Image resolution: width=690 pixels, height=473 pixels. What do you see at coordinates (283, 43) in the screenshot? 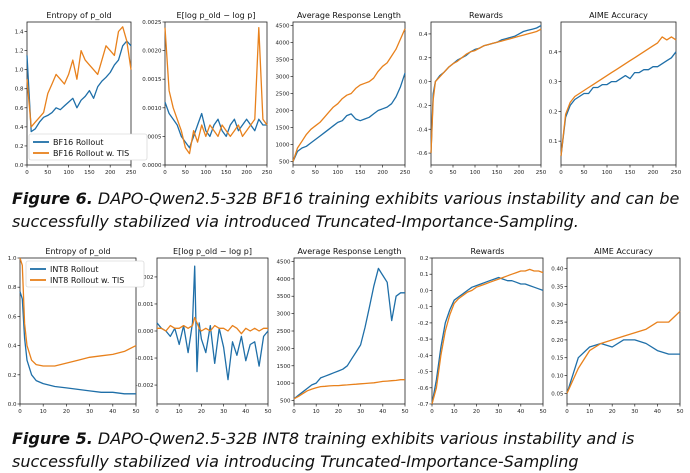
I see `y-tick-label: 4000` at bounding box center [283, 43].